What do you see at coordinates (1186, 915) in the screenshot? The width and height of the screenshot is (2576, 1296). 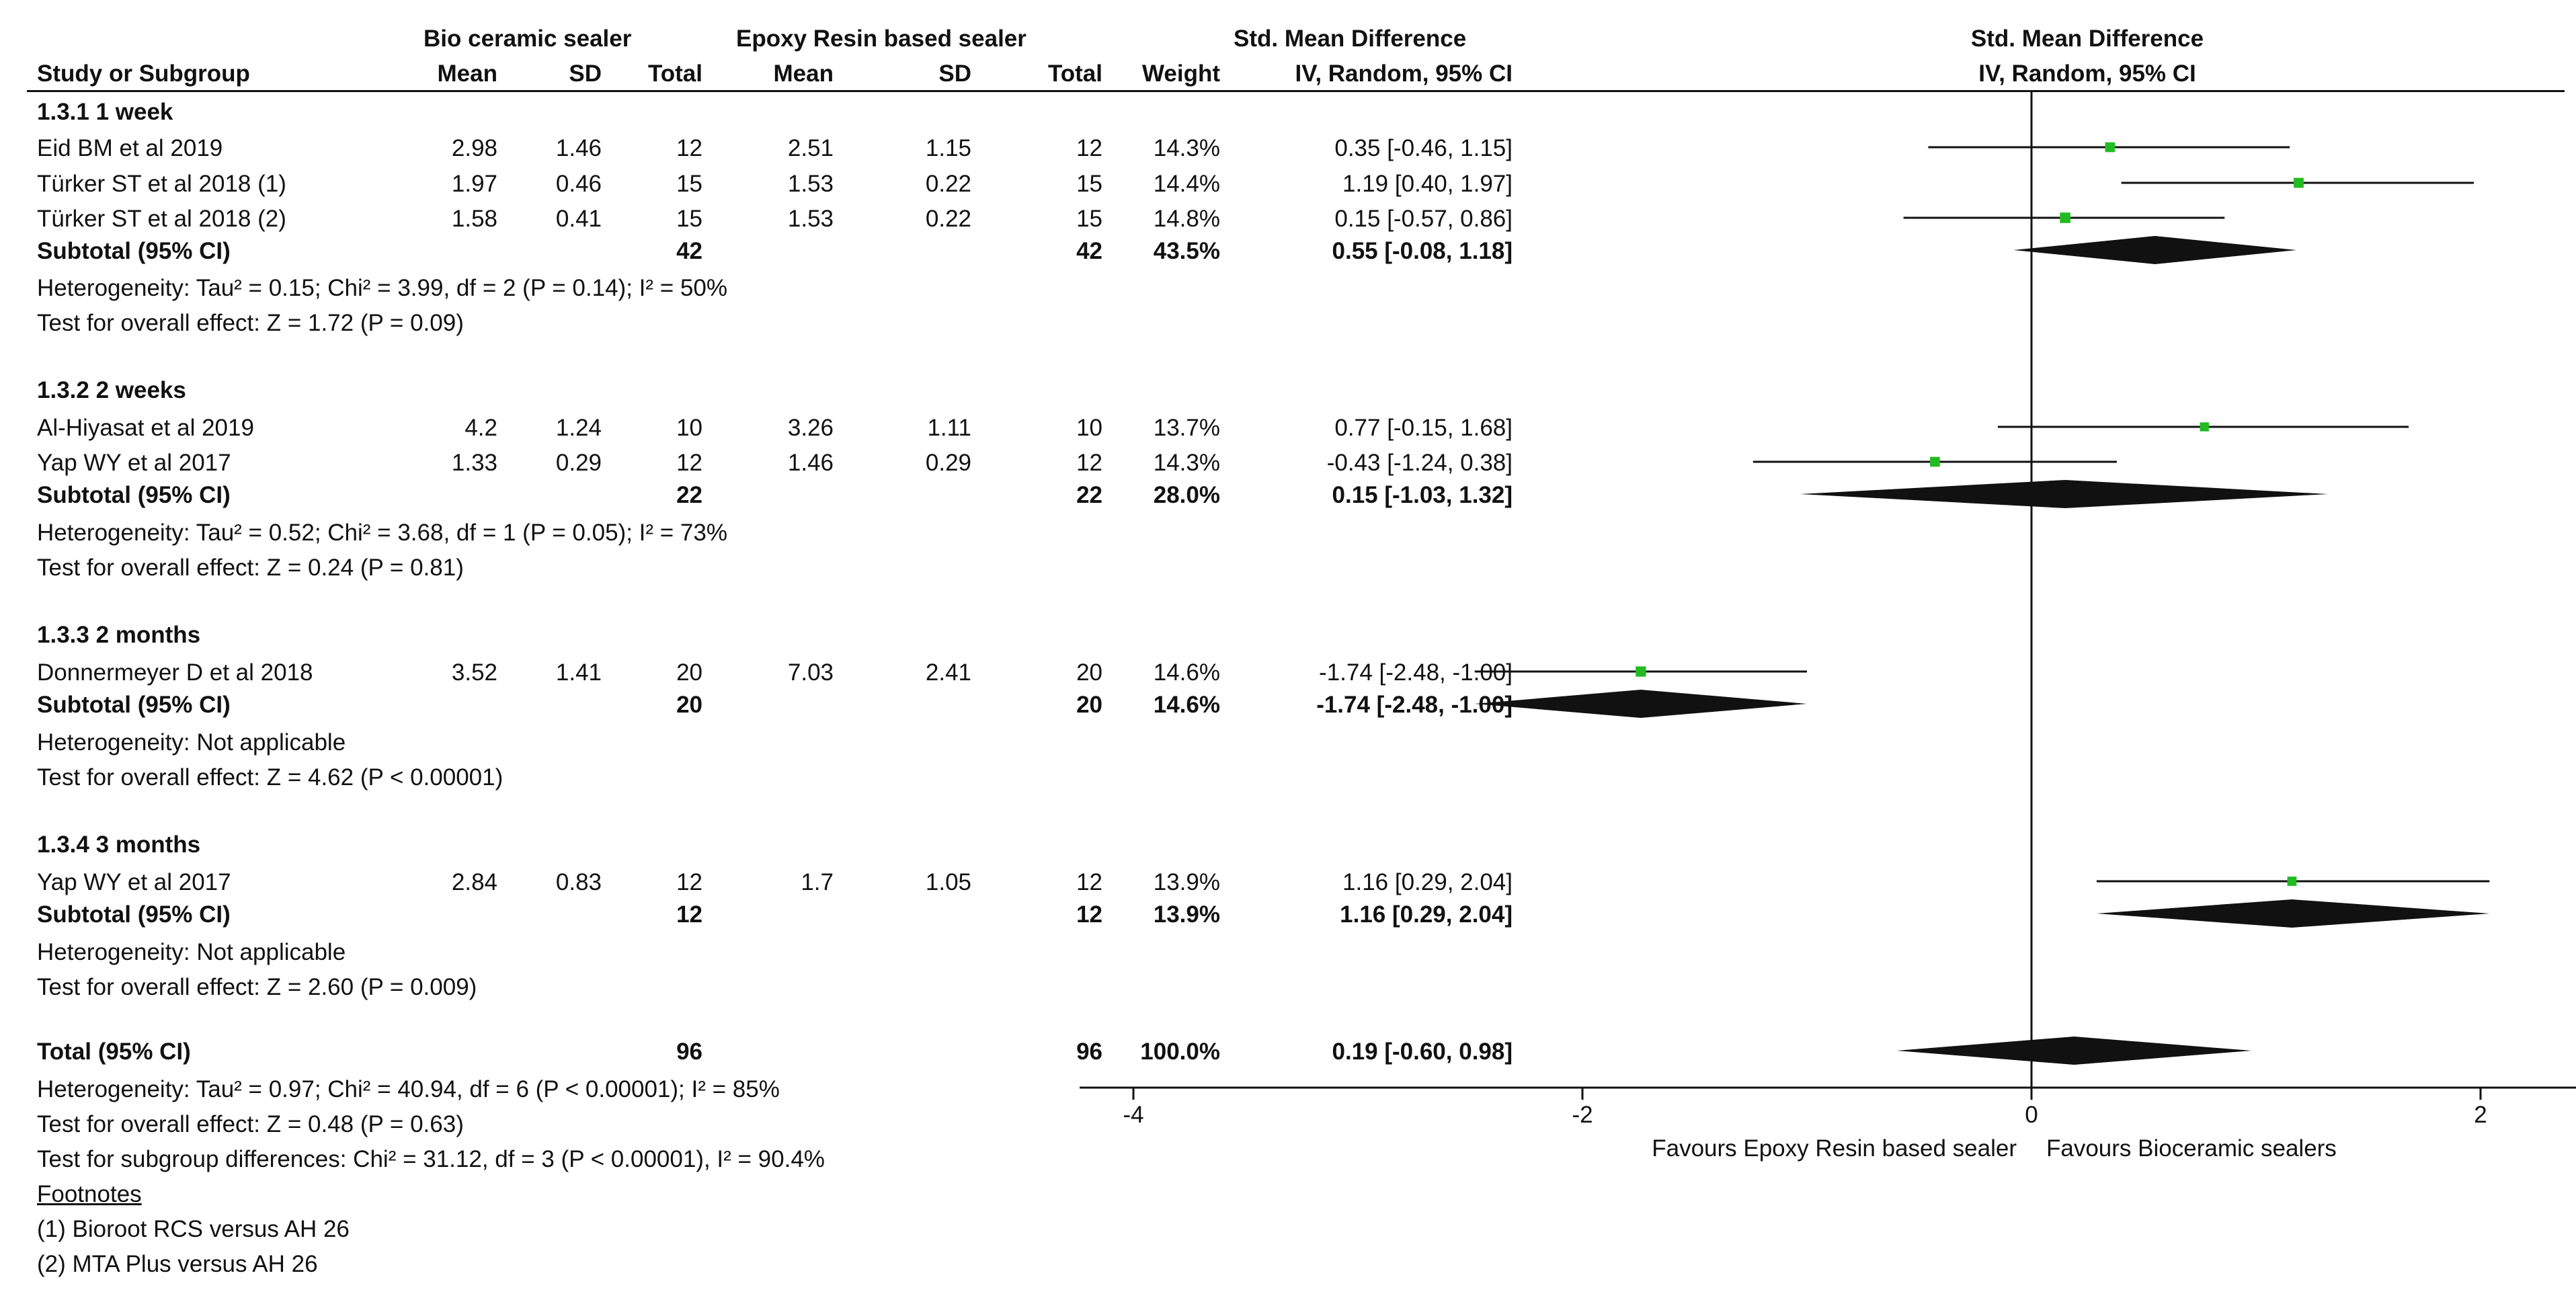 I see `subtotal-weight: 13.9%` at bounding box center [1186, 915].